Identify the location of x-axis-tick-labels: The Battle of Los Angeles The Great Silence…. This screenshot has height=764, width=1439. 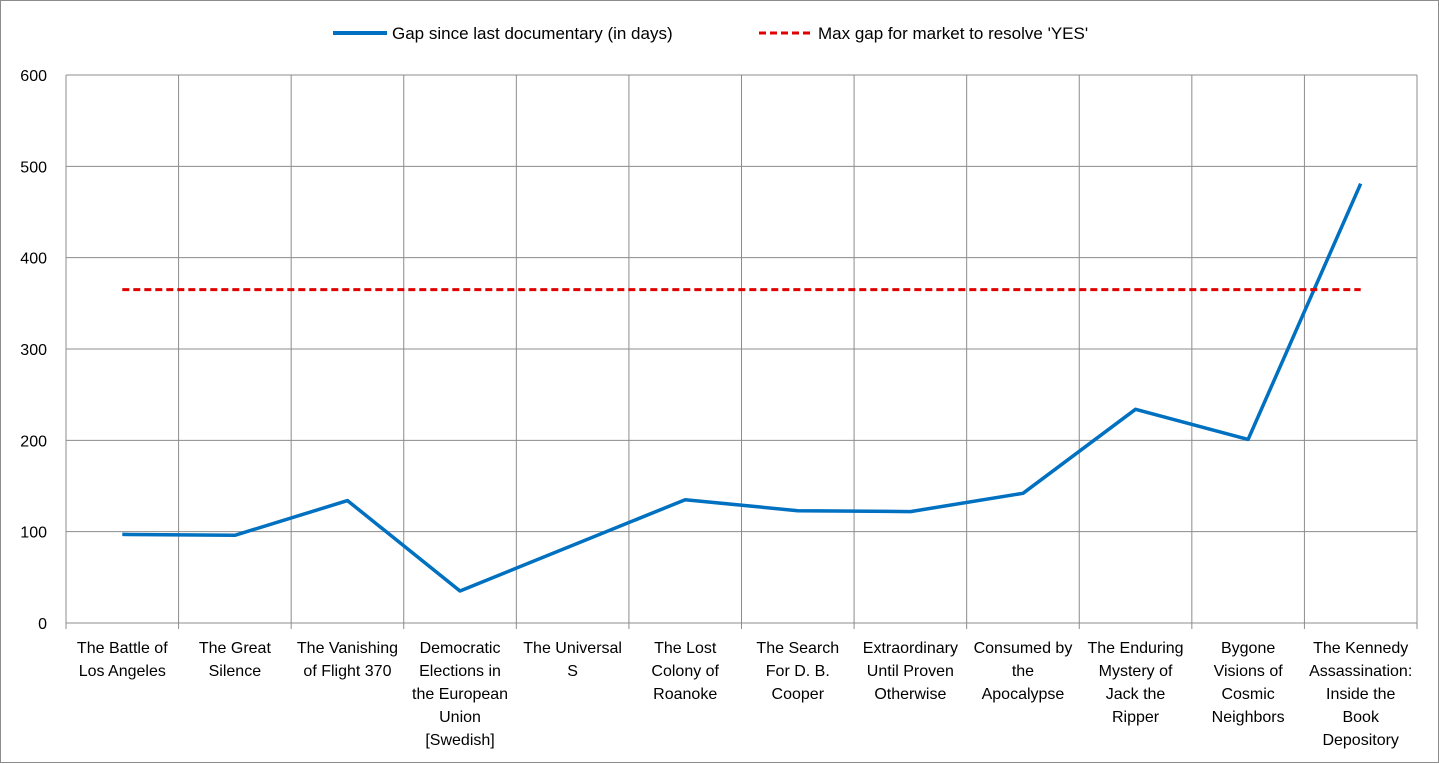
(744, 694).